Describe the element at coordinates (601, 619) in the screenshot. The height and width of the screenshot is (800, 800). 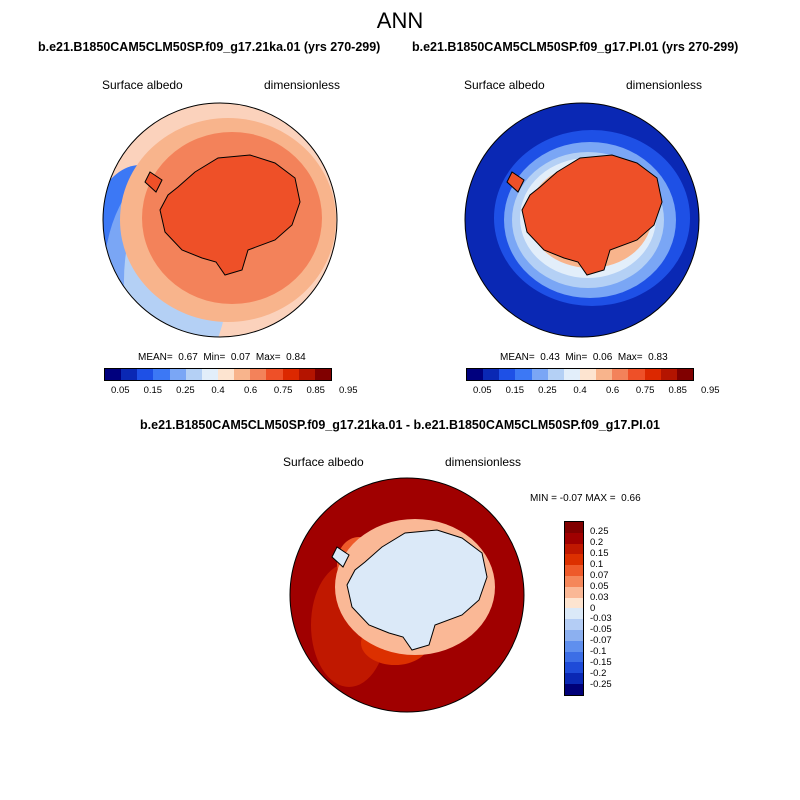
I see `colorbar-tick-label: -0.03` at that location.